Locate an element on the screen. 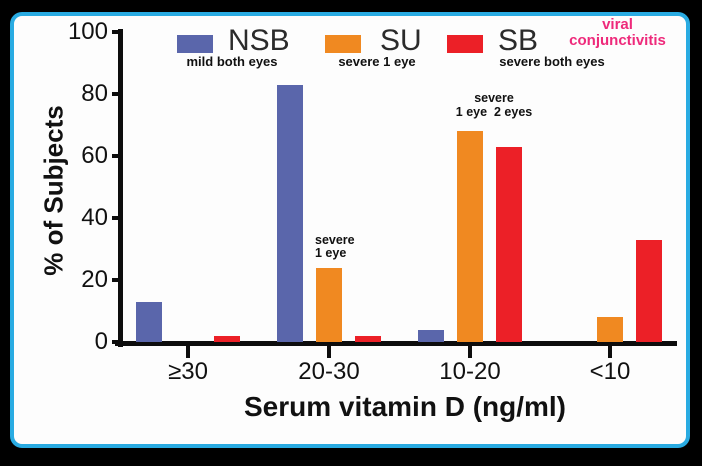  y-tick-label-60: 60 is located at coordinates (94, 155).